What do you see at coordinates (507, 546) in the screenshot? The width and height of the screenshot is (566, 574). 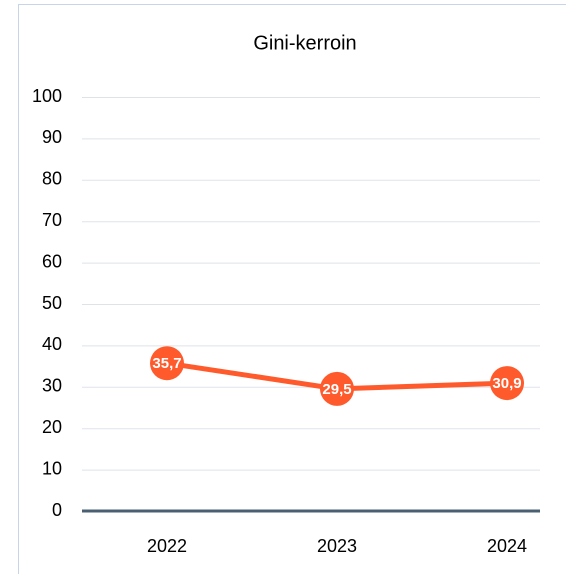 I see `x-tick-label: 2024` at bounding box center [507, 546].